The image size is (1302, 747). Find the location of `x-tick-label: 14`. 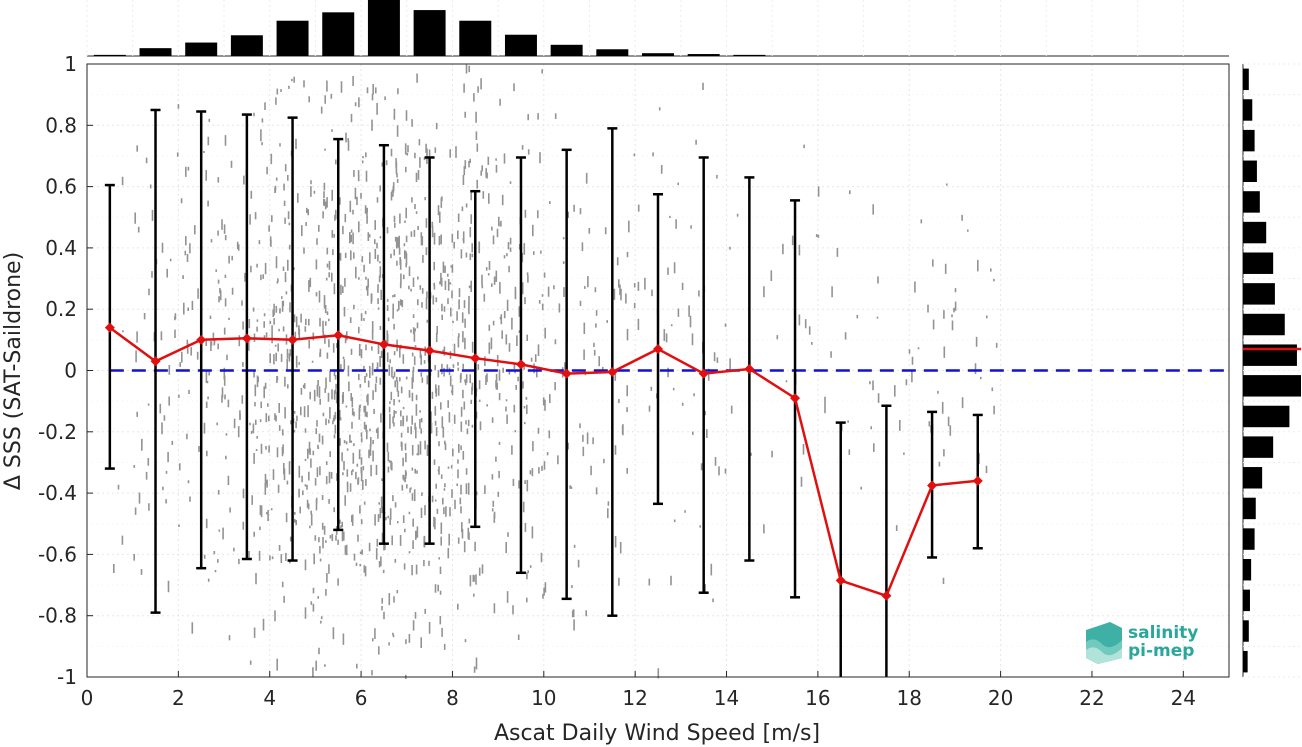

x-tick-label: 14 is located at coordinates (726, 698).